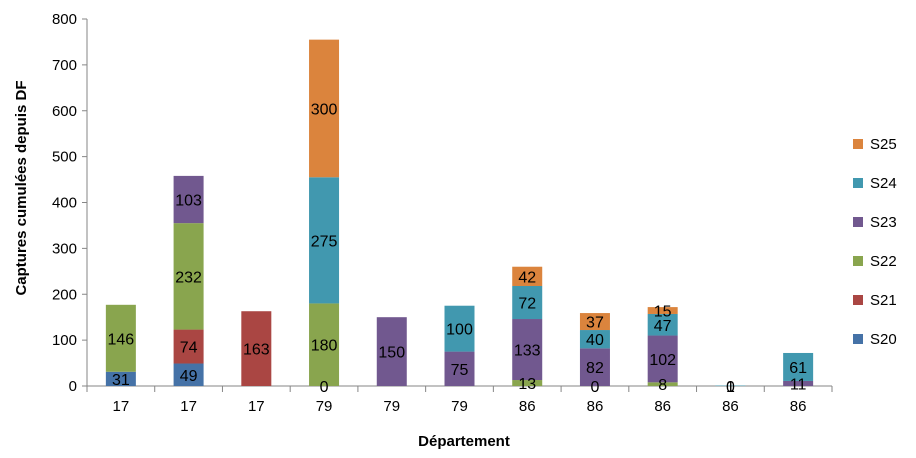 Image resolution: width=916 pixels, height=458 pixels. I want to click on data-label: 47, so click(663, 326).